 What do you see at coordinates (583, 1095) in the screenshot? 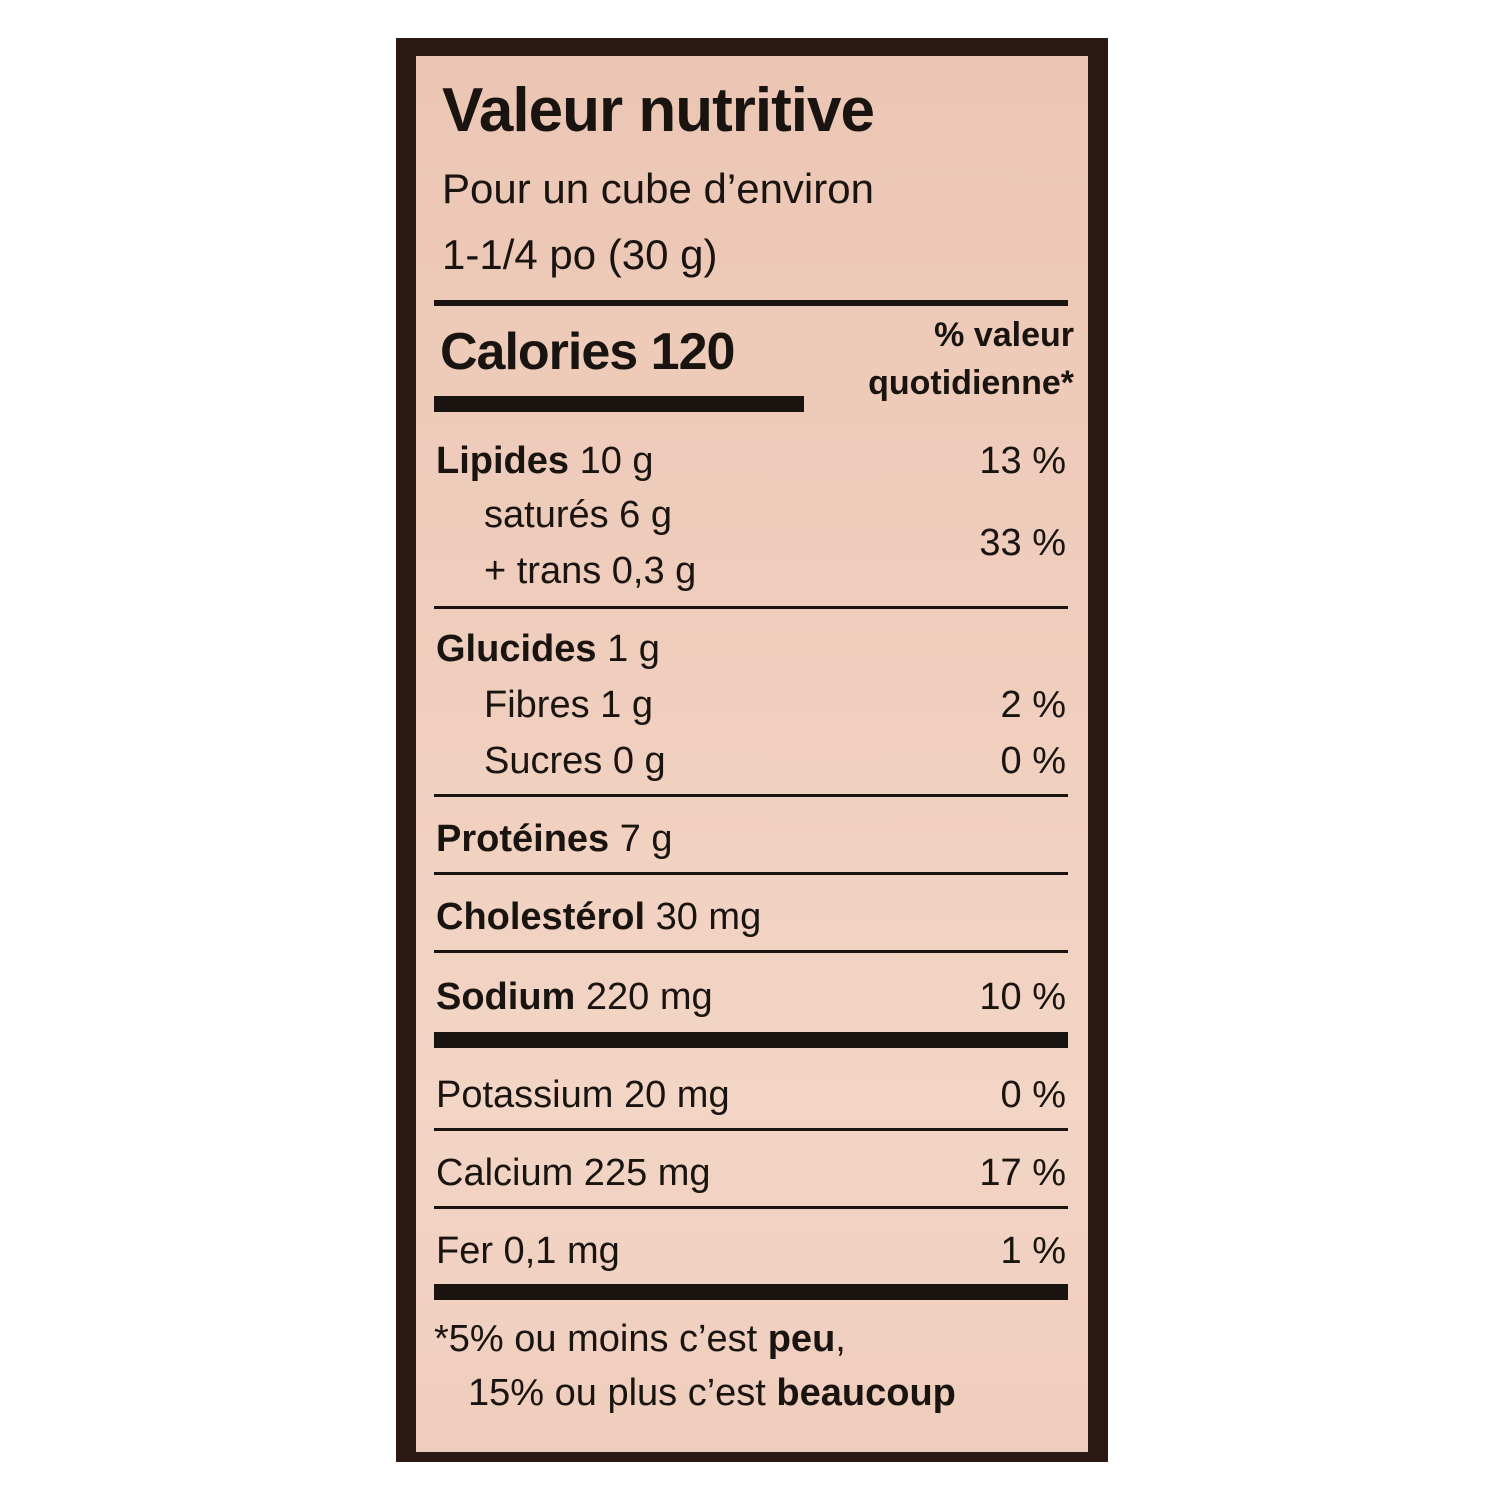
I see `potassium-text: Potassium 20 mg` at bounding box center [583, 1095].